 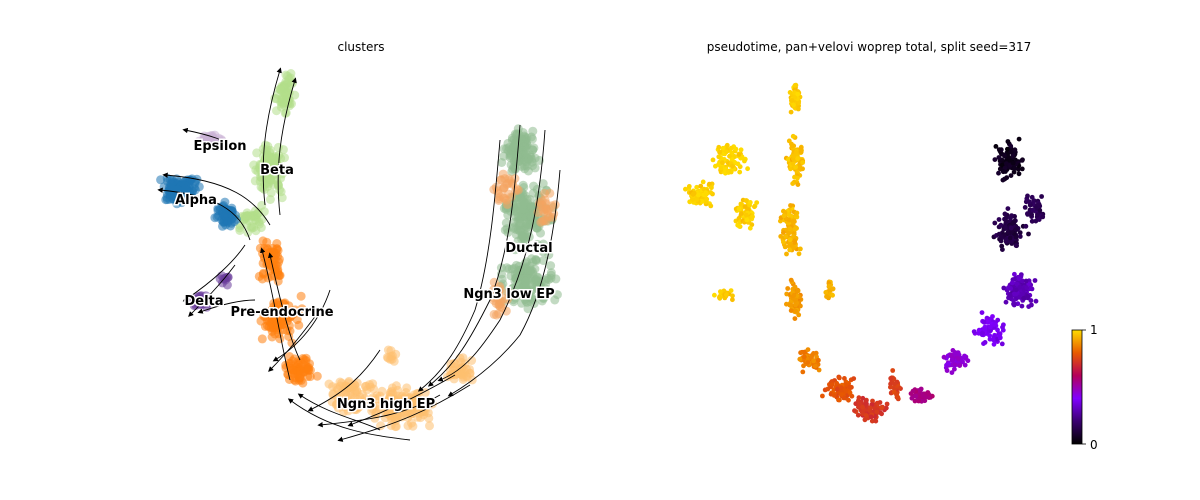 I want to click on cluster-label-ngn3-high-ep: Ngn3 high EP, so click(x=386, y=404).